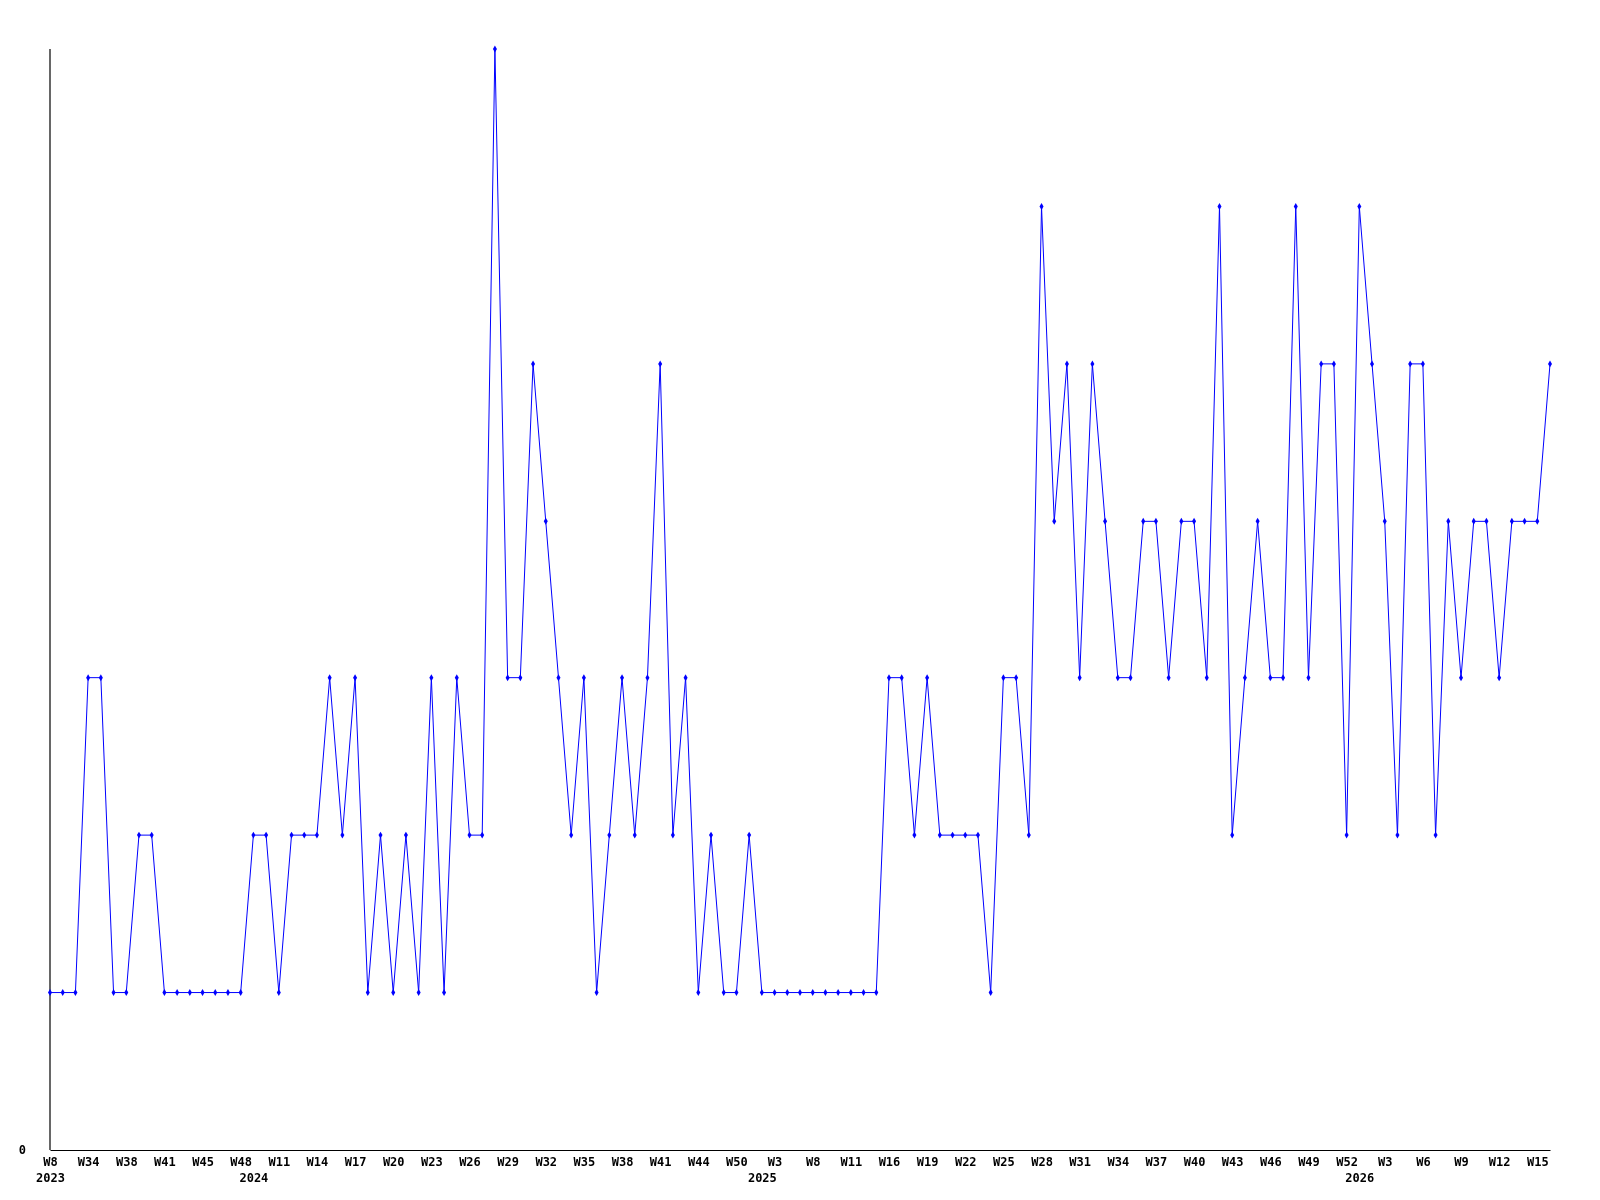 The width and height of the screenshot is (1600, 1200). What do you see at coordinates (1271, 1162) in the screenshot?
I see `x-tick-label: W46` at bounding box center [1271, 1162].